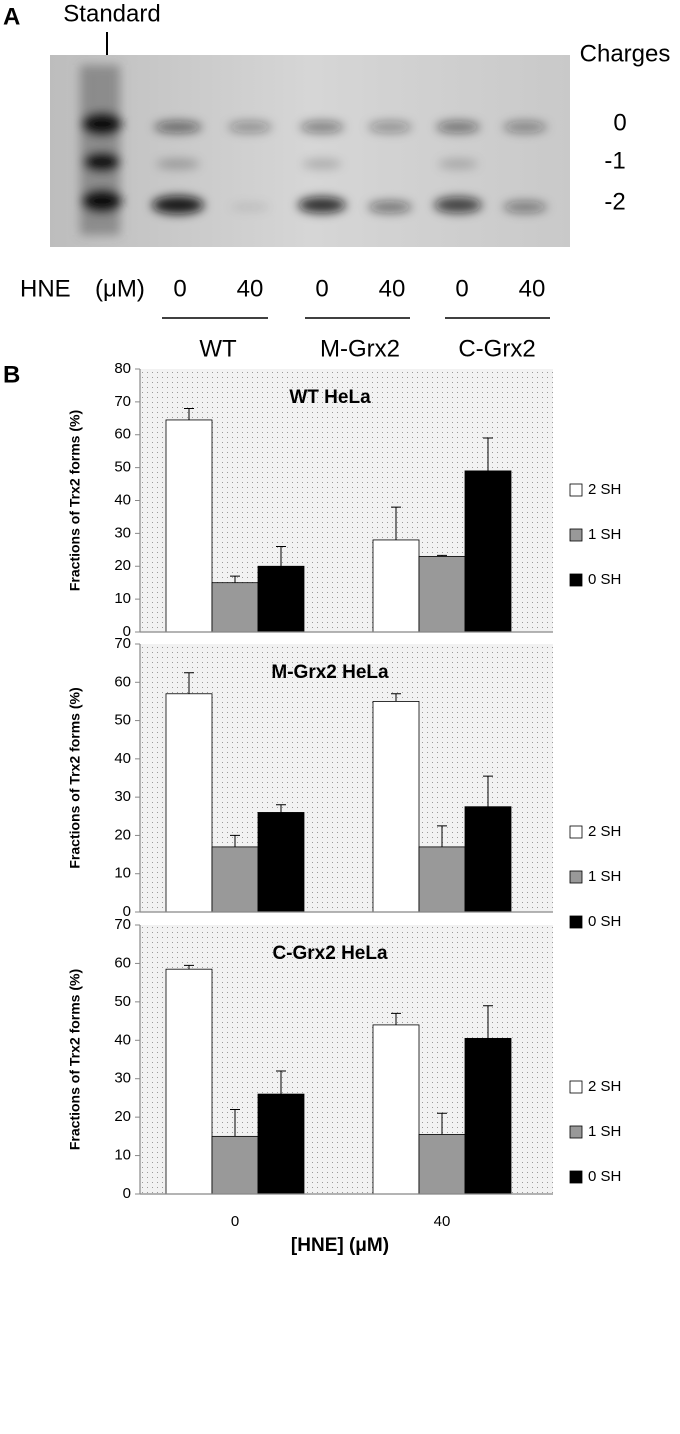 The width and height of the screenshot is (680, 1434). Describe the element at coordinates (11, 374) in the screenshot. I see `panel-label: B` at that location.